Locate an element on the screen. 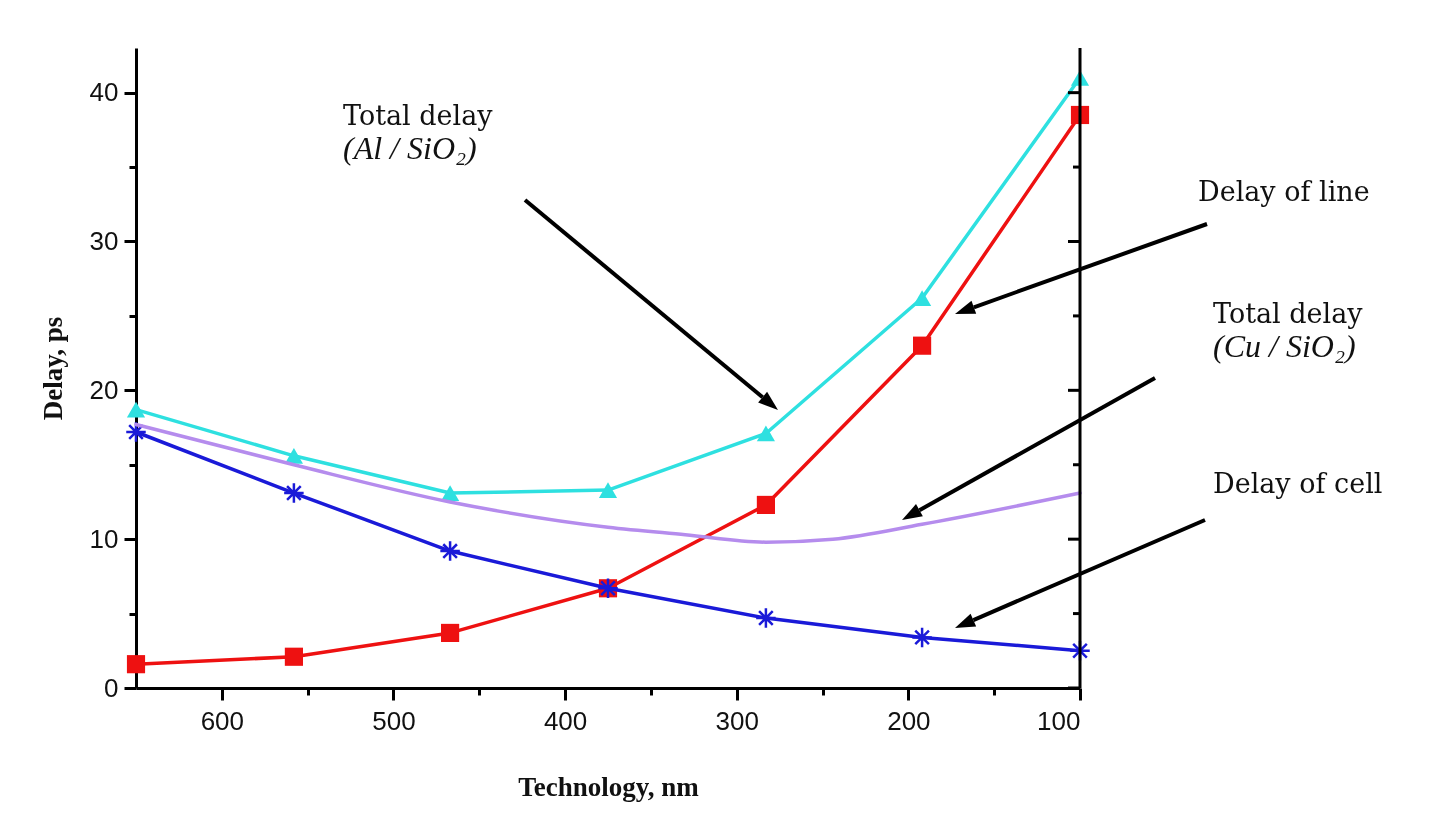 The width and height of the screenshot is (1435, 828). line-series is located at coordinates (608, 483).